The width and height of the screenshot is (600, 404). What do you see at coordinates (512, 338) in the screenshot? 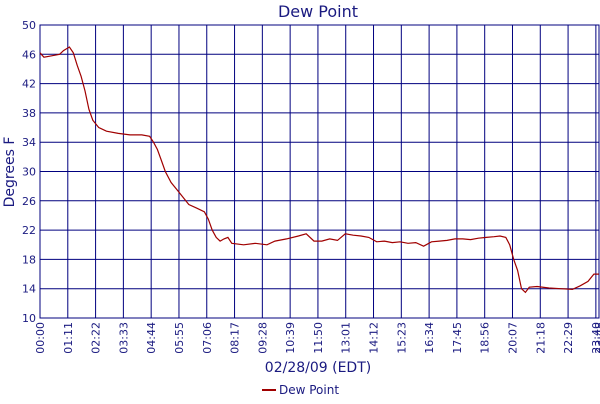
I see `x-tick-label: 20:07` at bounding box center [512, 338].